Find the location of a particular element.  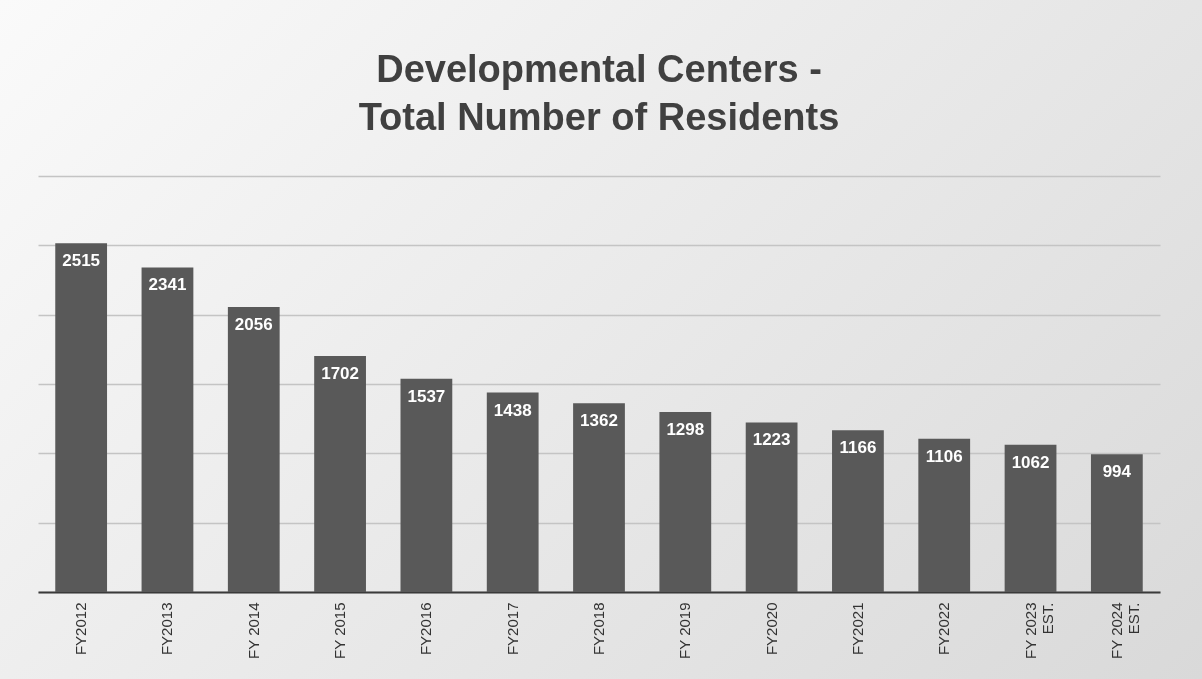

data-label: 1702 is located at coordinates (340, 373).